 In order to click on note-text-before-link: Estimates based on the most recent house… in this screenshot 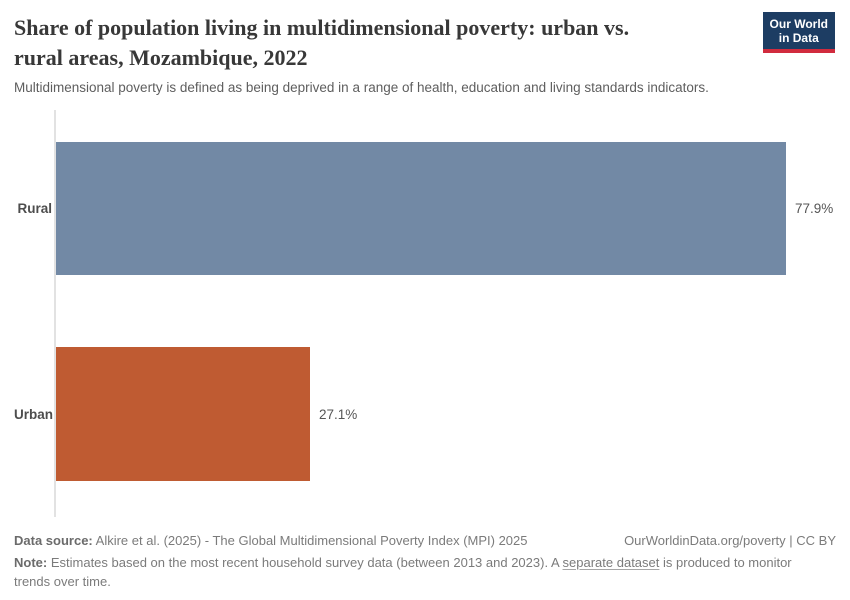, I will do `click(304, 562)`.